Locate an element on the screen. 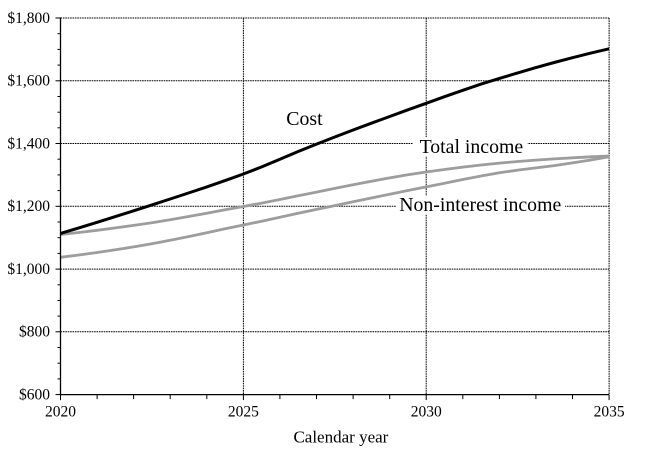 The width and height of the screenshot is (648, 468). svg-text: $1,600 is located at coordinates (28, 81).